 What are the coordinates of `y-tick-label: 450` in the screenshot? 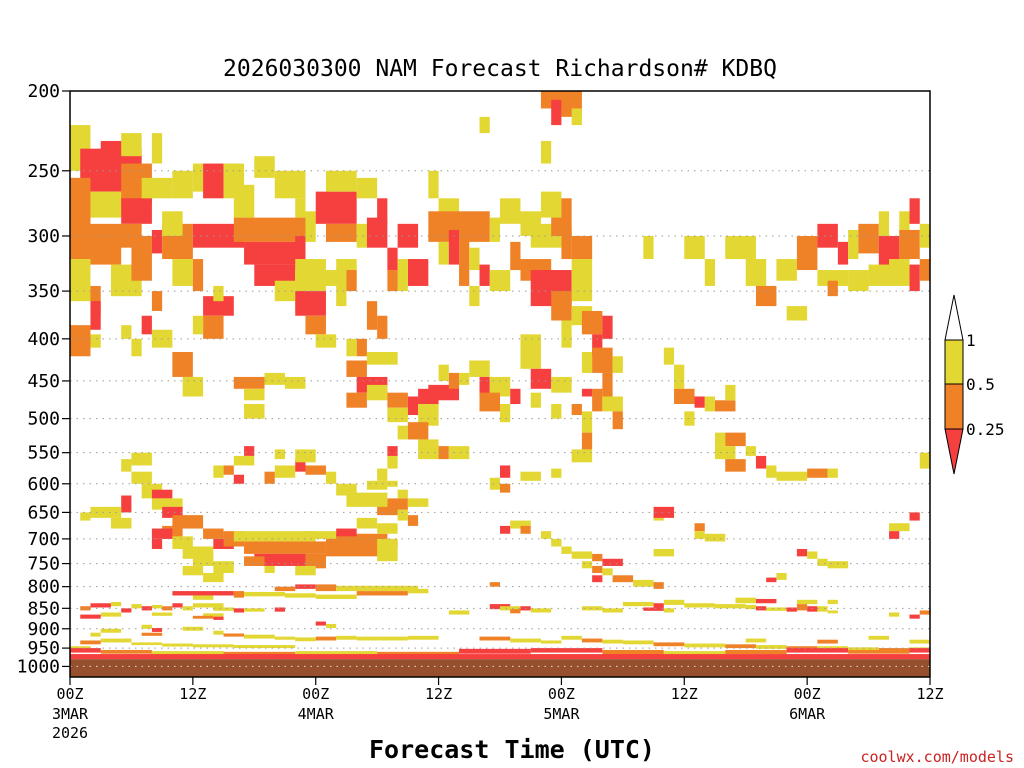 It's located at (43, 381).